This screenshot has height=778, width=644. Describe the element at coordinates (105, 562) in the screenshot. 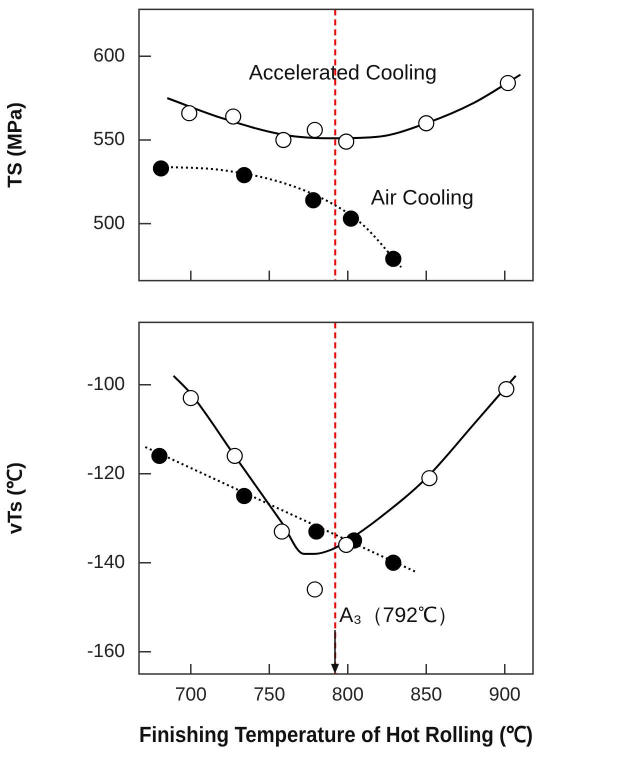

I see `y-tick-label: -140` at that location.